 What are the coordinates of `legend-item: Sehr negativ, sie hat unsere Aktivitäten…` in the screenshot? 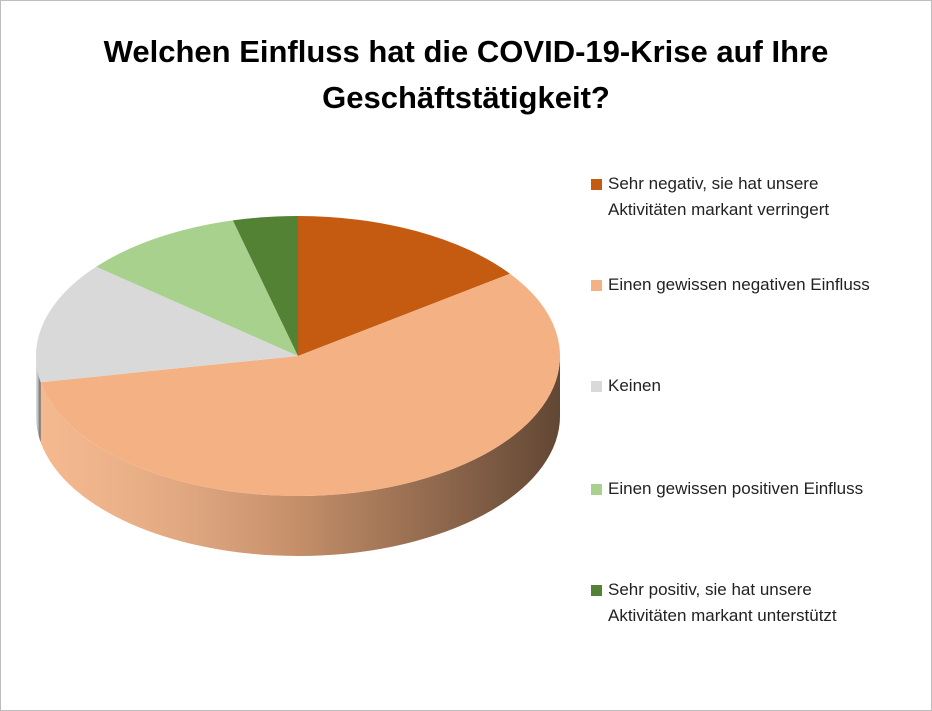 It's located at (741, 197).